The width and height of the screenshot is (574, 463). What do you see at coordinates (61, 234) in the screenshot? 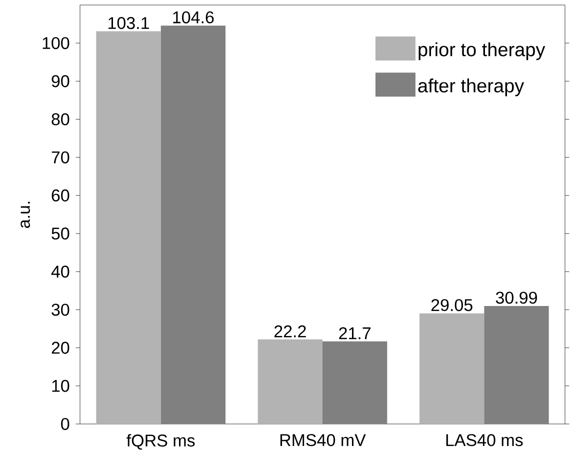
I see `y-tick-label: 50` at bounding box center [61, 234].